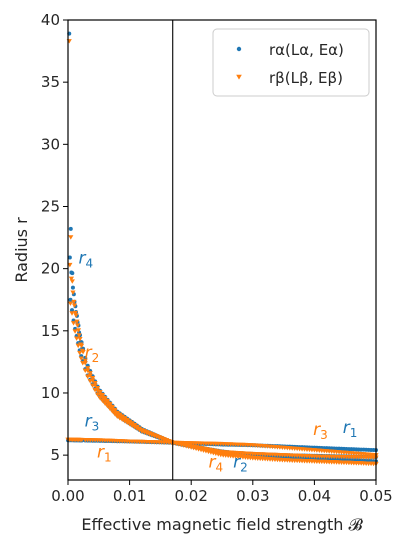 The width and height of the screenshot is (411, 548). I want to click on curve-label: r4, so click(85, 260).